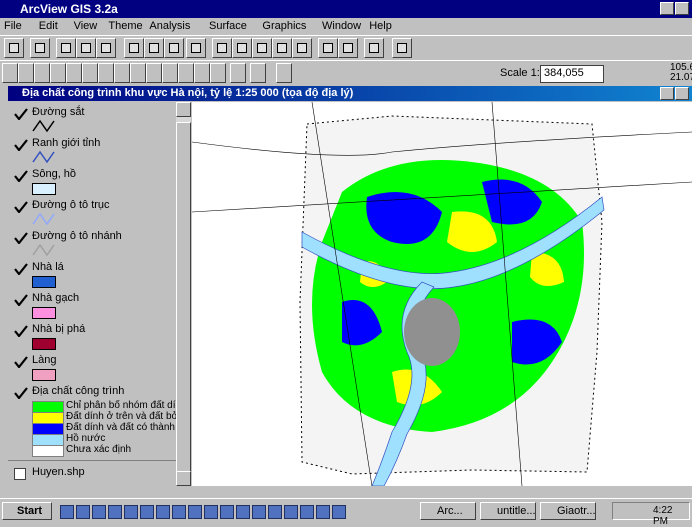  Describe the element at coordinates (380, 26) in the screenshot. I see `menu-item: Help` at that location.